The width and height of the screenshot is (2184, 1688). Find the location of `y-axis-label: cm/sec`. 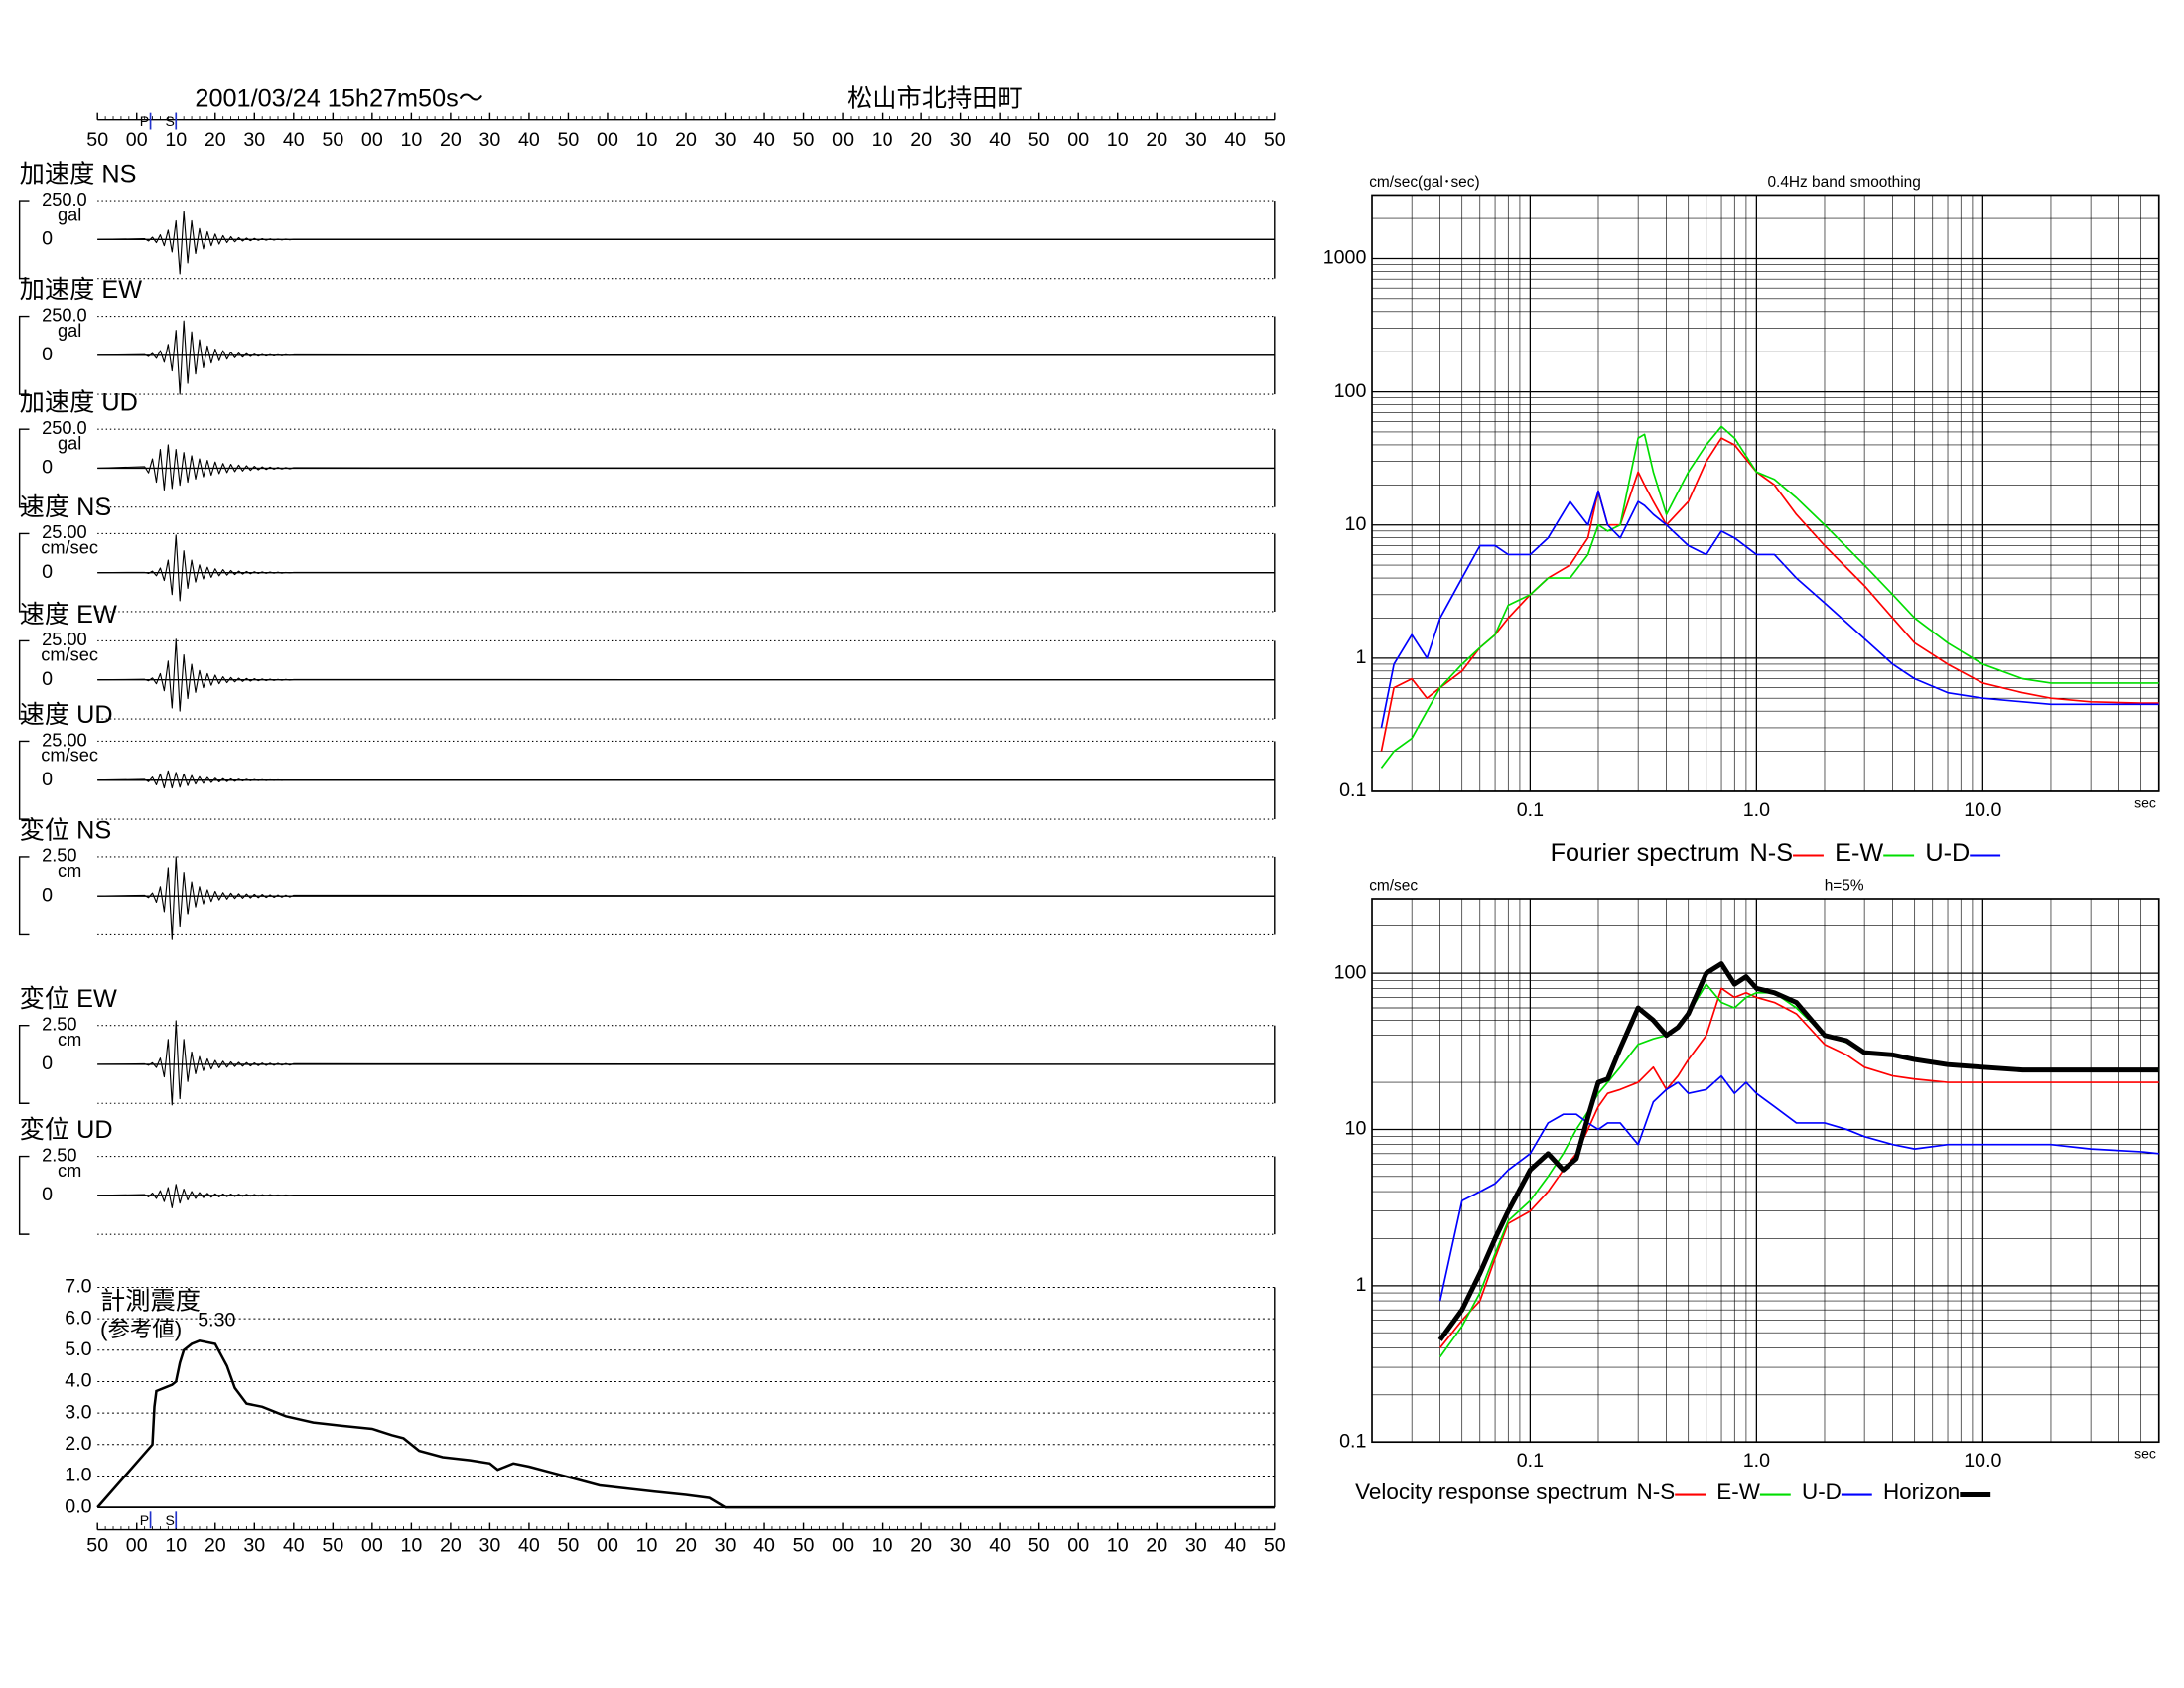

y-axis-label: cm/sec is located at coordinates (1393, 885).